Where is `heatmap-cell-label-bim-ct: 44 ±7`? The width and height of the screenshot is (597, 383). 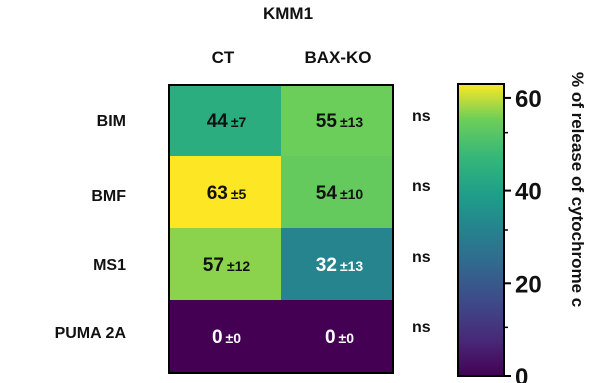 heatmap-cell-label-bim-ct: 44 ±7 is located at coordinates (227, 121).